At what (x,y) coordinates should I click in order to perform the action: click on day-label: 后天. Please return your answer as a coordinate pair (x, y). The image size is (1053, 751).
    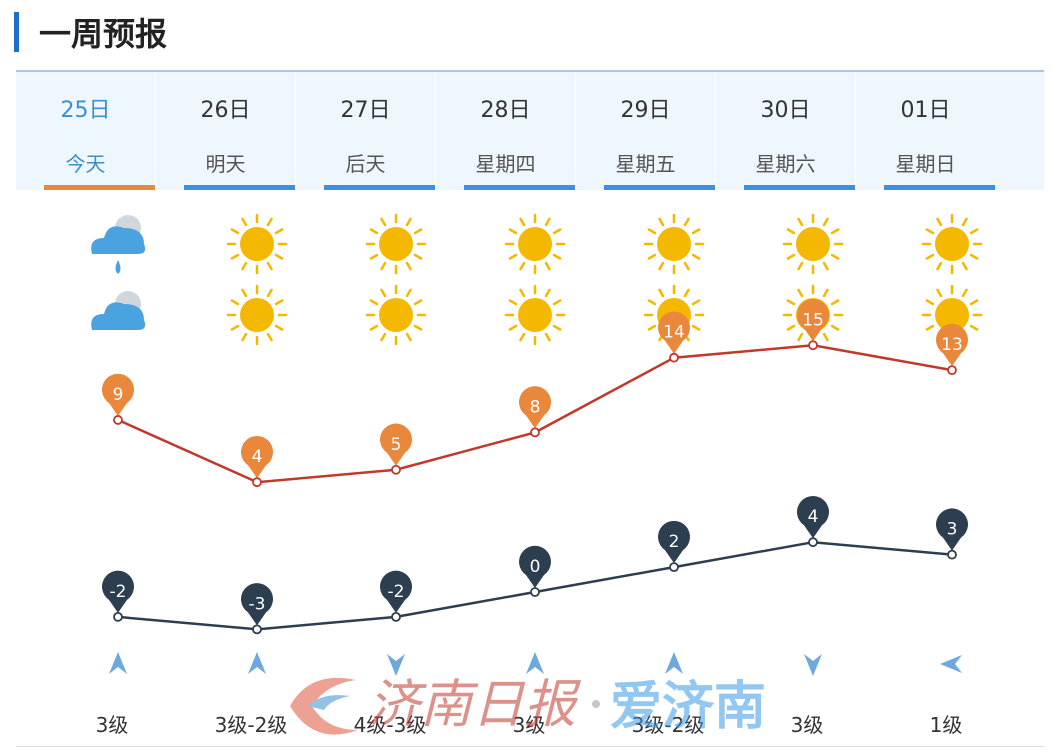
    Looking at the image, I should click on (365, 164).